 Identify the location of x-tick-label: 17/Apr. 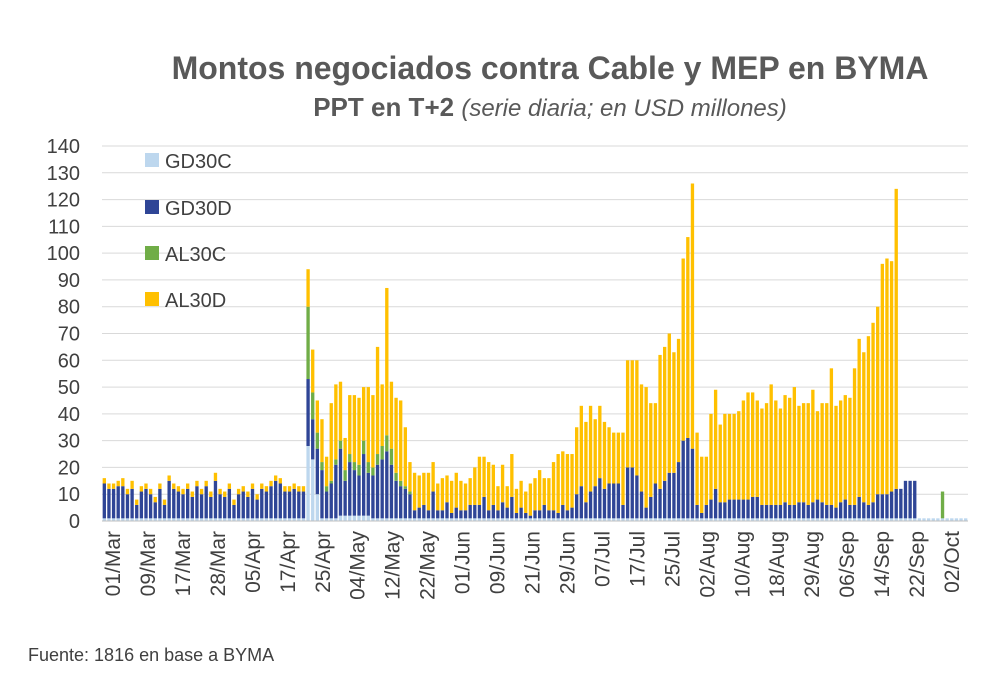
(288, 562).